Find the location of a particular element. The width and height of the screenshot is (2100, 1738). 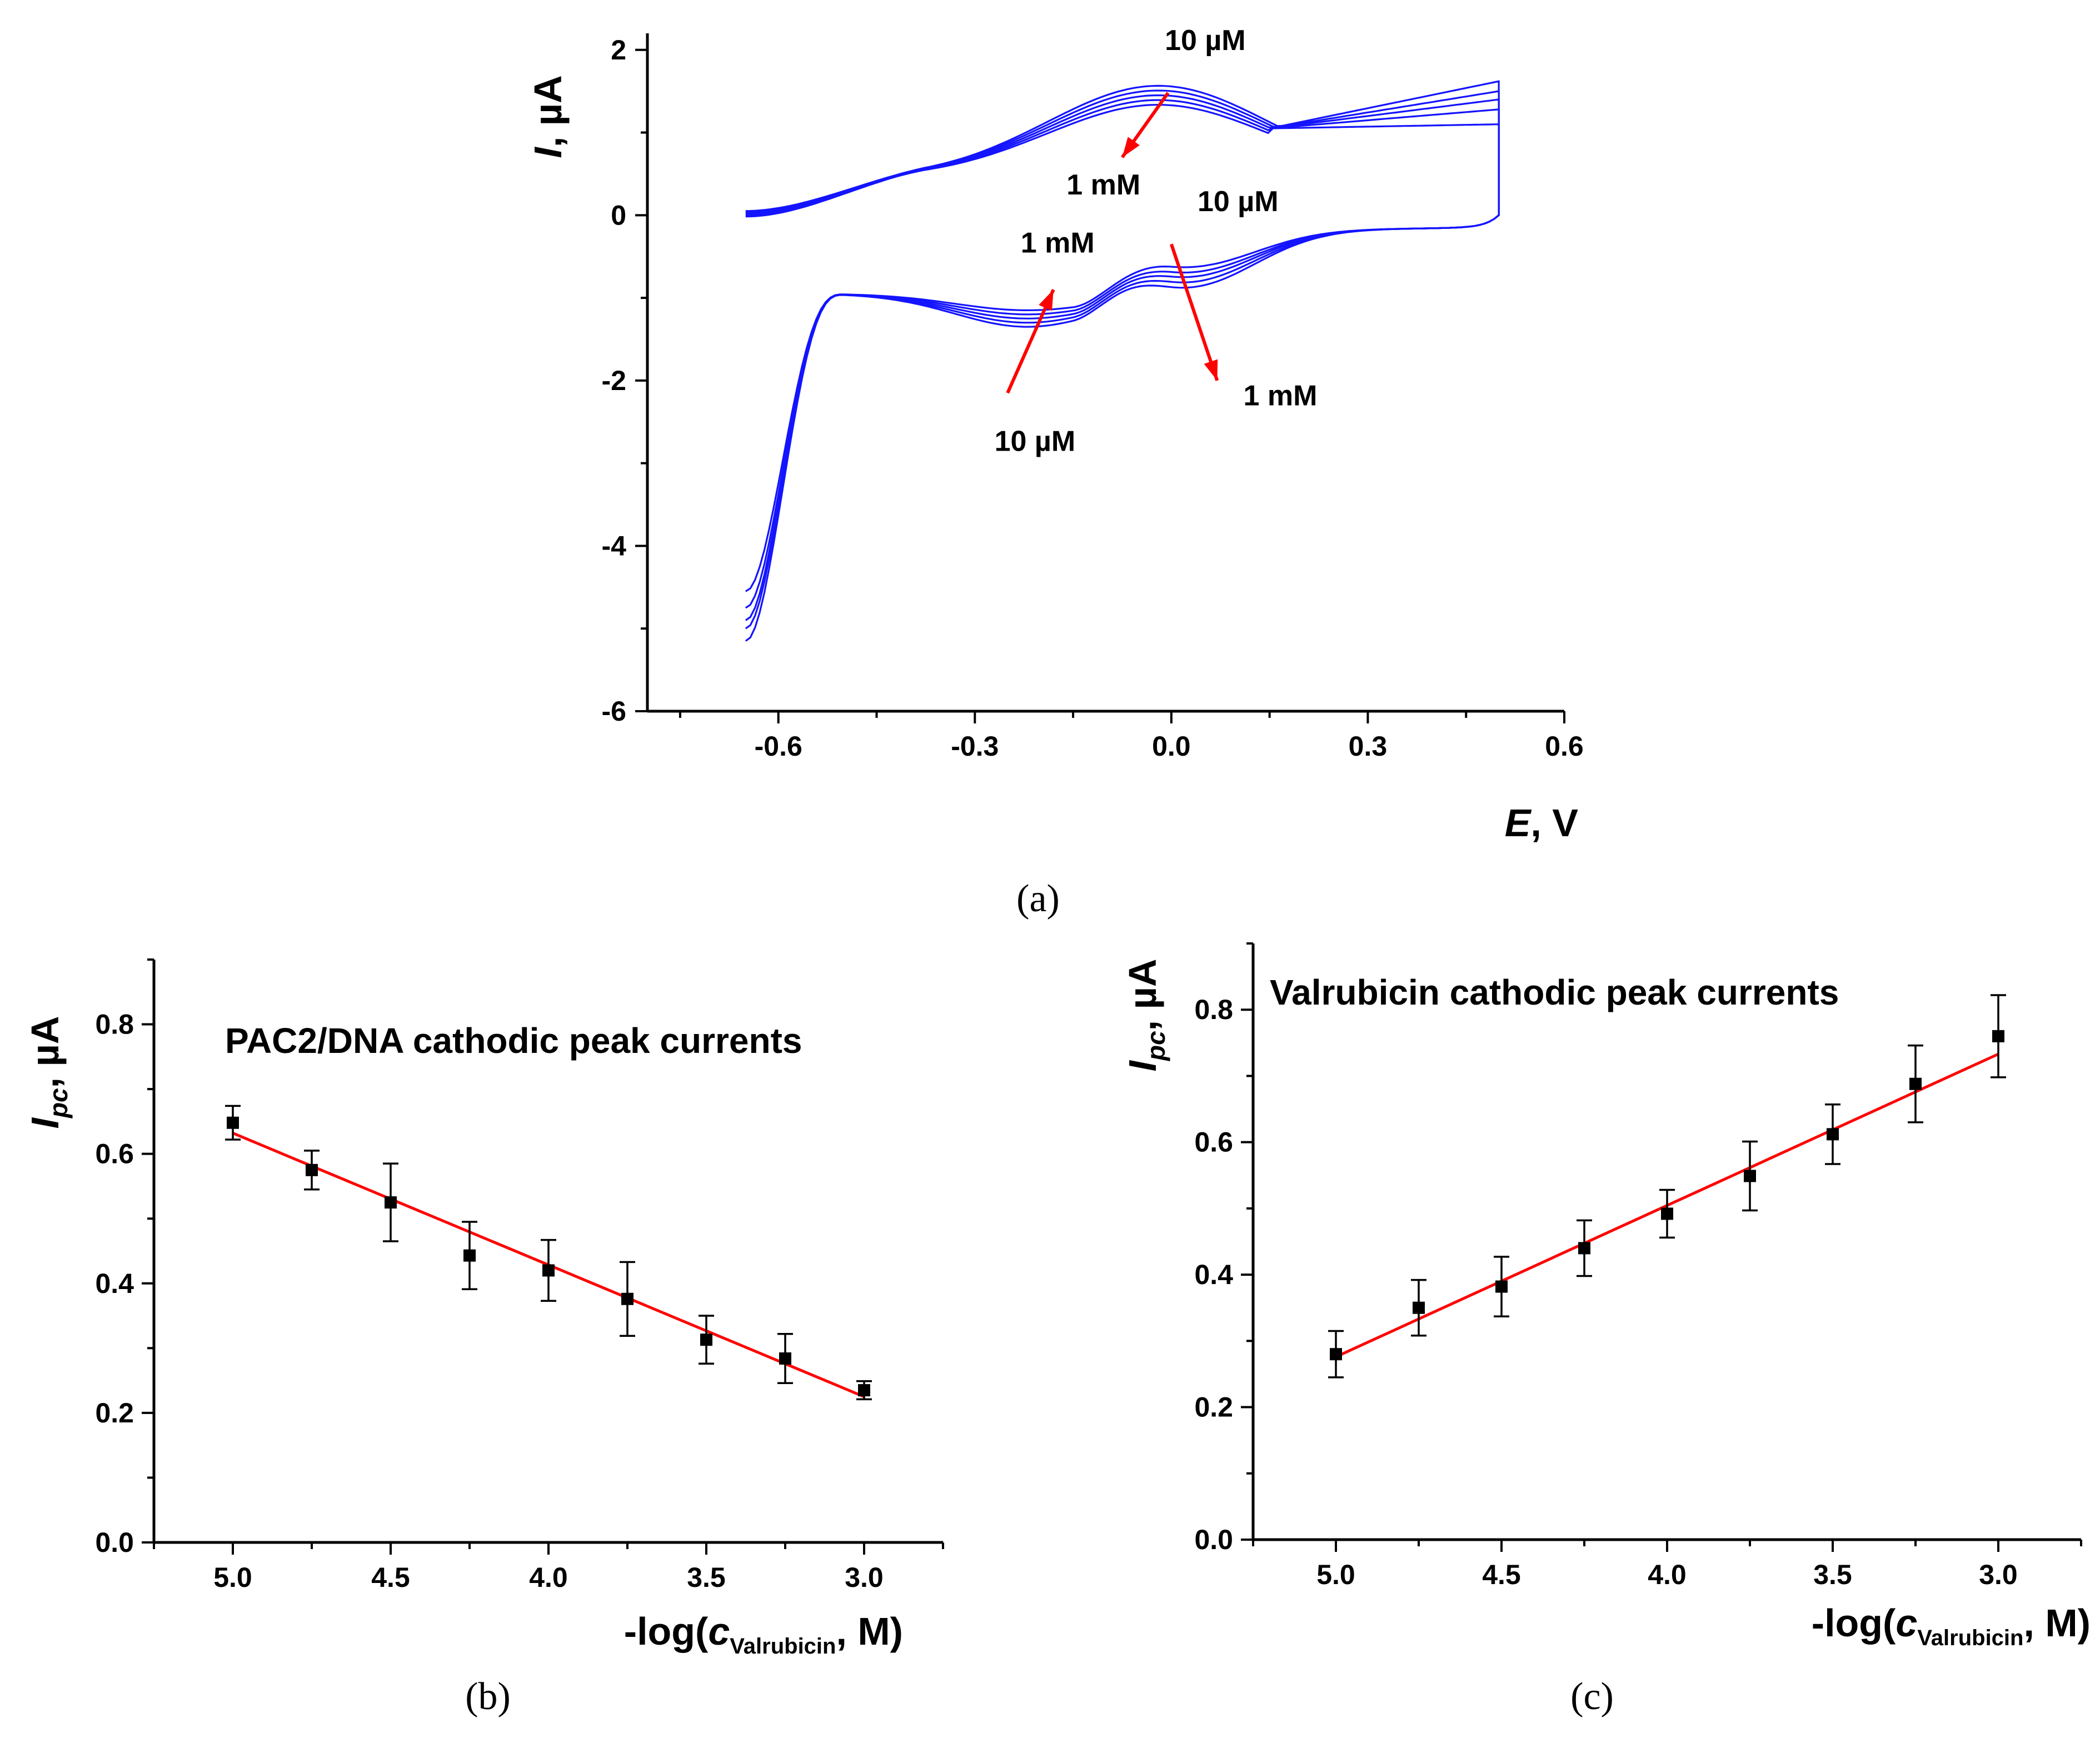

plot-title: PAC2/DNA cathodic peak currents is located at coordinates (513, 1041).